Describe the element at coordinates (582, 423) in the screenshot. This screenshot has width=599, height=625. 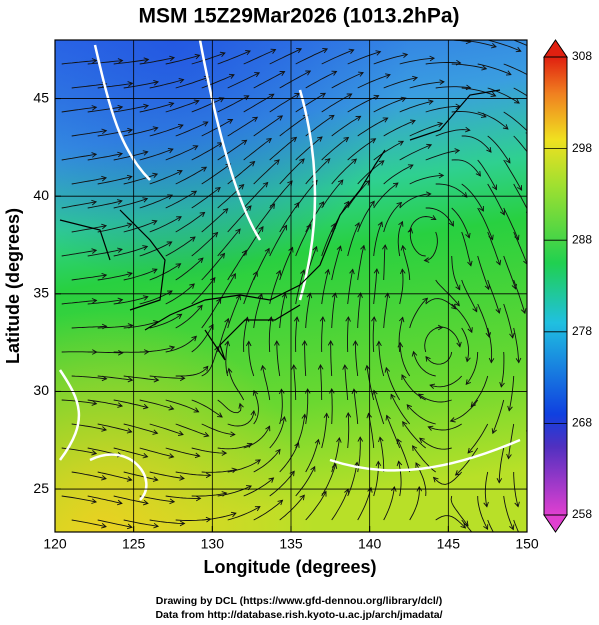
I see `colorbar-tick-label: 268` at that location.